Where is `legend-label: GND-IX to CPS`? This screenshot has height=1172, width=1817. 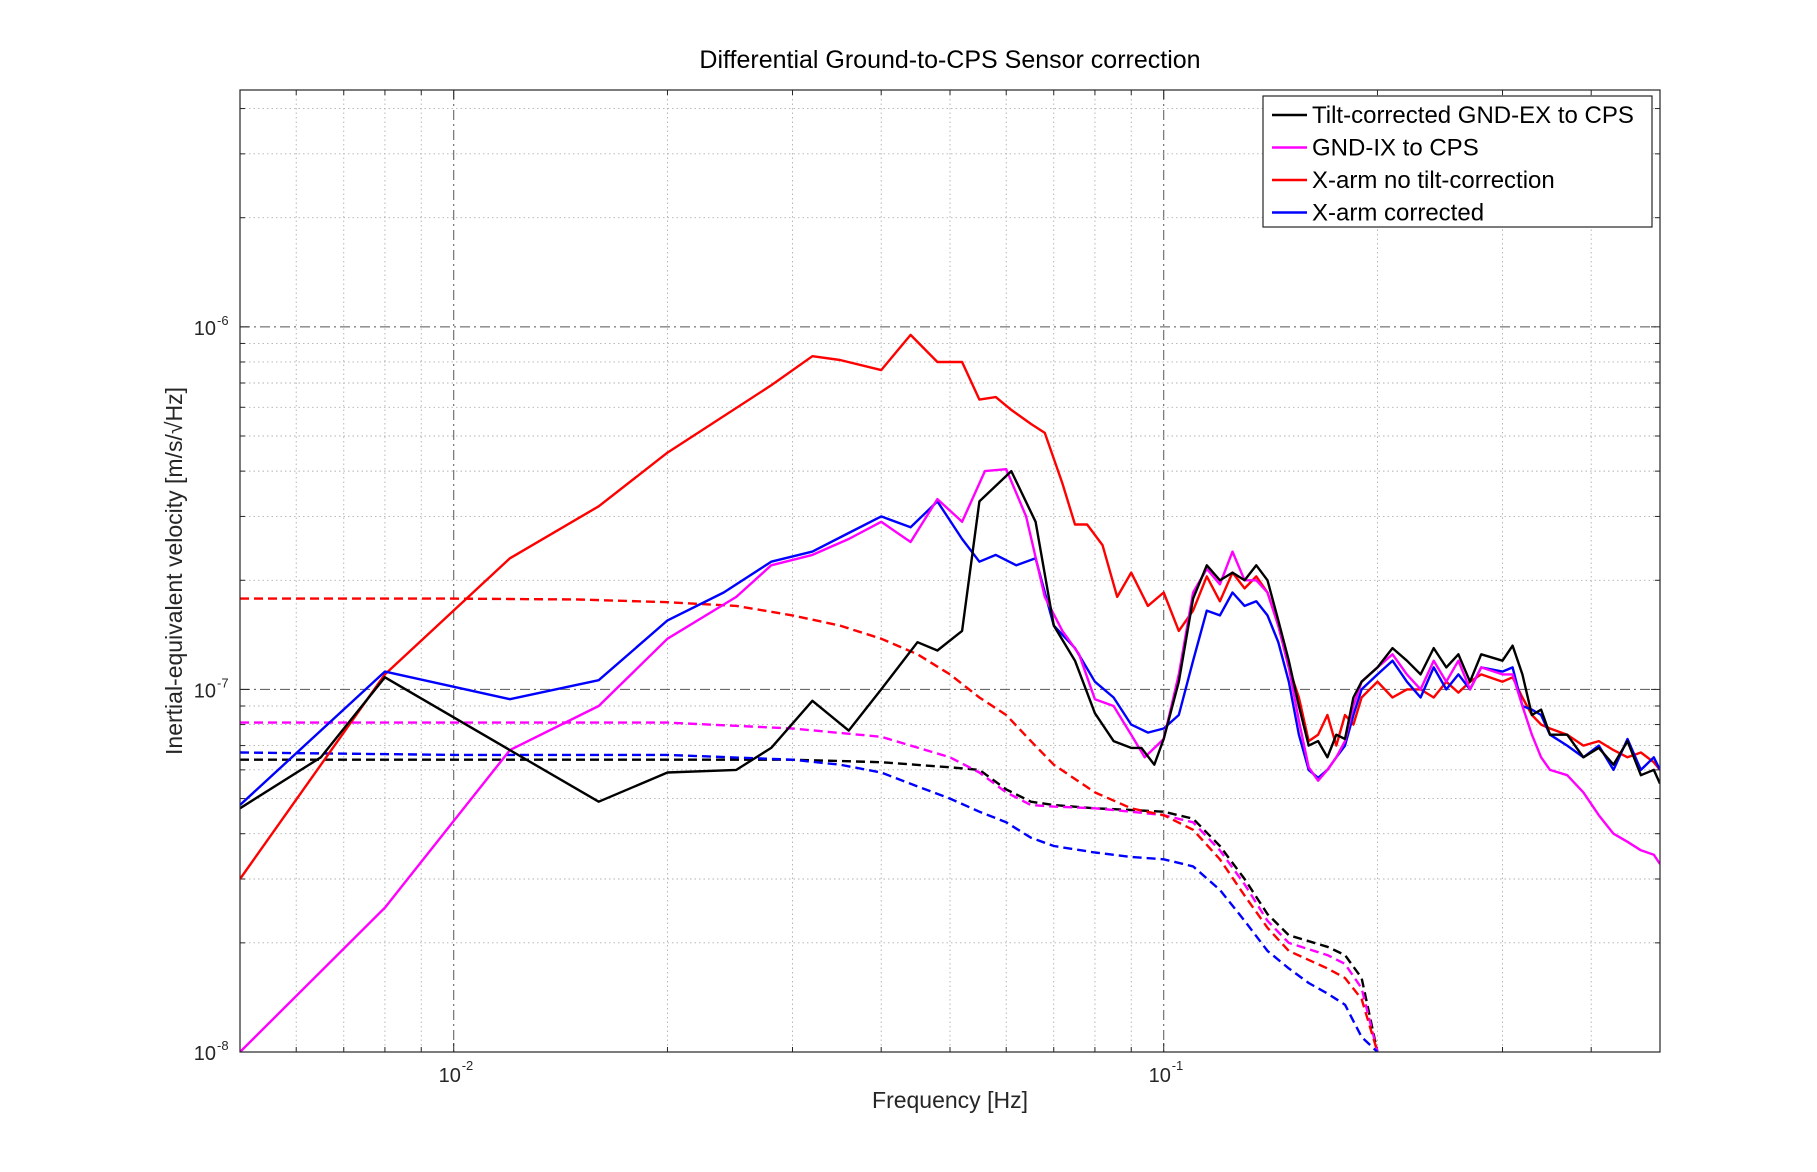 legend-label: GND-IX to CPS is located at coordinates (1395, 148).